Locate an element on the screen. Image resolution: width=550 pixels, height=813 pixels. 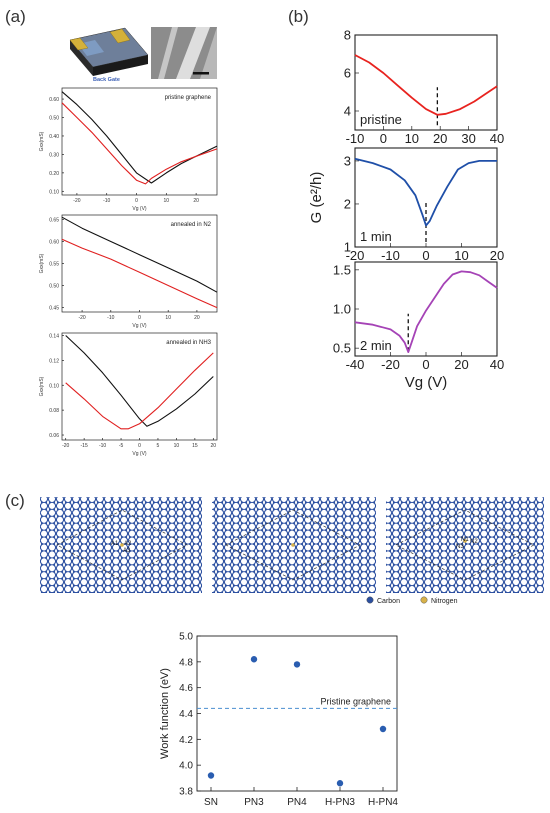
lattice-panel-3: N1 N2 N3 is located at coordinates (465, 545).